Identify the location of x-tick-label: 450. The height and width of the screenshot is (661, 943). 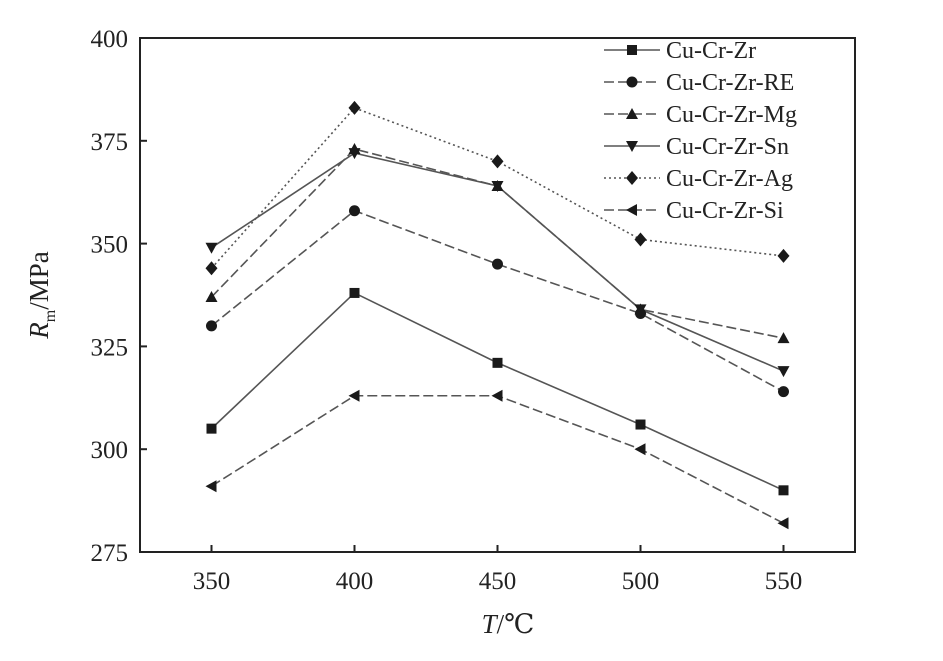
(498, 581).